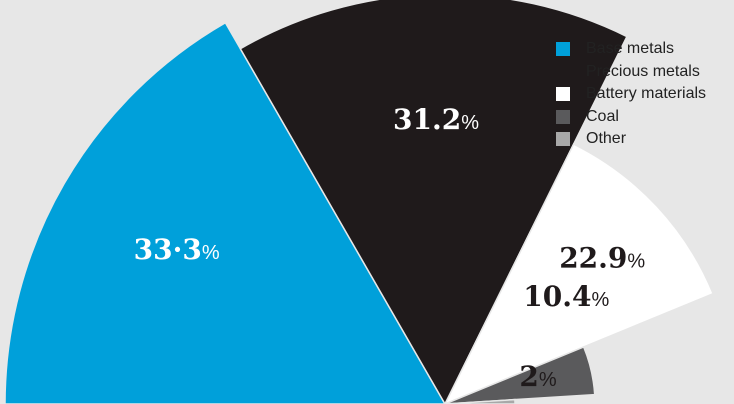 This screenshot has height=404, width=734. I want to click on value-label-other: 2%, so click(537, 376).